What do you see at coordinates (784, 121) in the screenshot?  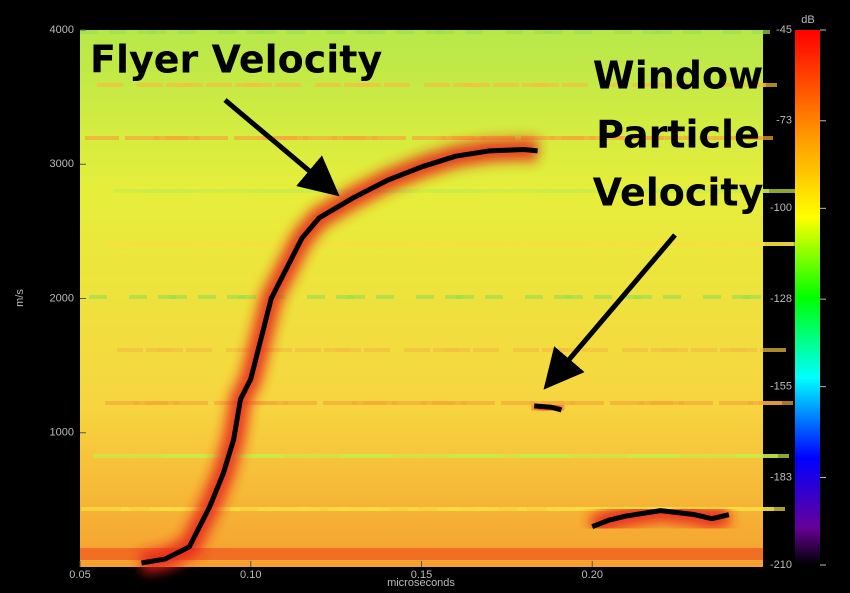 I see `colorbar-tick-label: -73` at bounding box center [784, 121].